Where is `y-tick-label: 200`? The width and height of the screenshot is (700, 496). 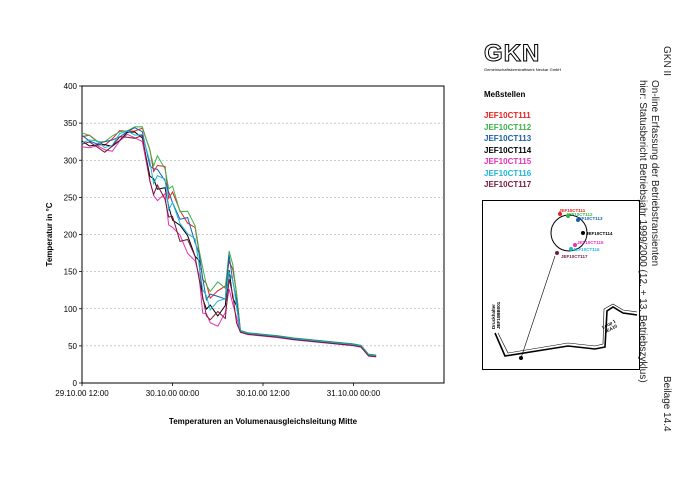
y-tick-label: 200 is located at coordinates (71, 235).